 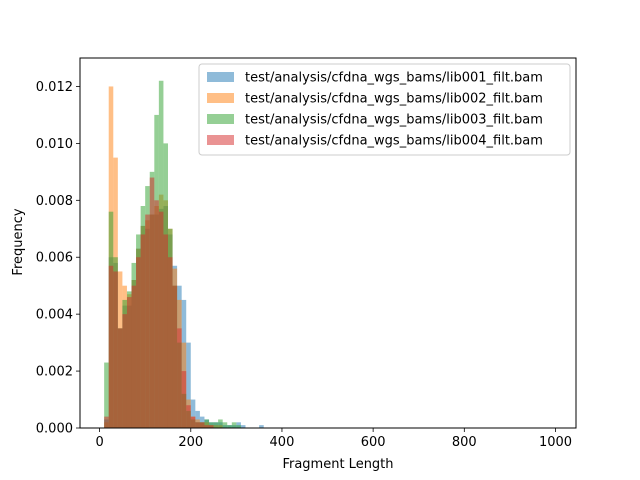 I want to click on y-axis-ticks: 0.000 0.002 0.004 0.006 0.008 0.010 0.012, so click(x=58, y=258).